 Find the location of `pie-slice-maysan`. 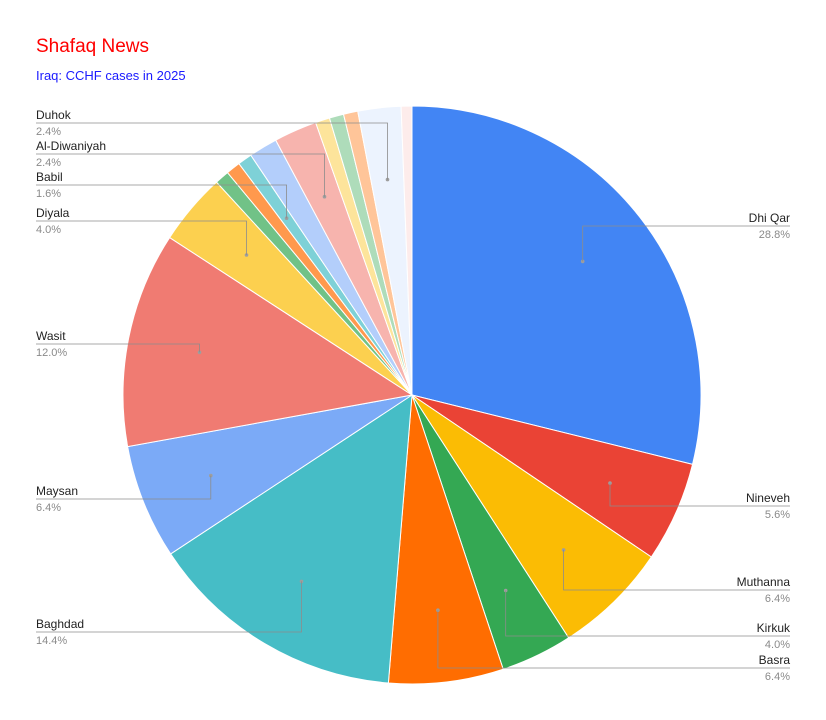

pie-slice-maysan is located at coordinates (270, 474).